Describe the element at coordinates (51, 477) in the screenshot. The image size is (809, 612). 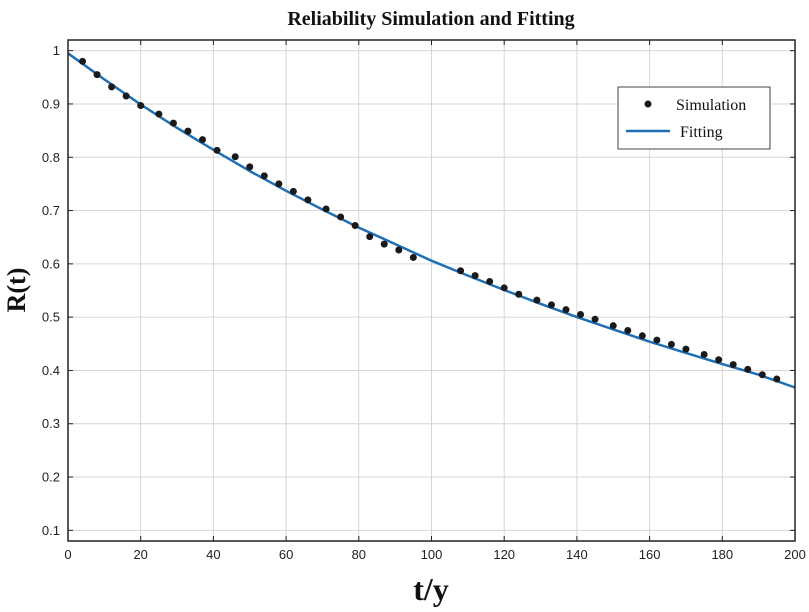
I see `y-tick-label: 0.2` at that location.